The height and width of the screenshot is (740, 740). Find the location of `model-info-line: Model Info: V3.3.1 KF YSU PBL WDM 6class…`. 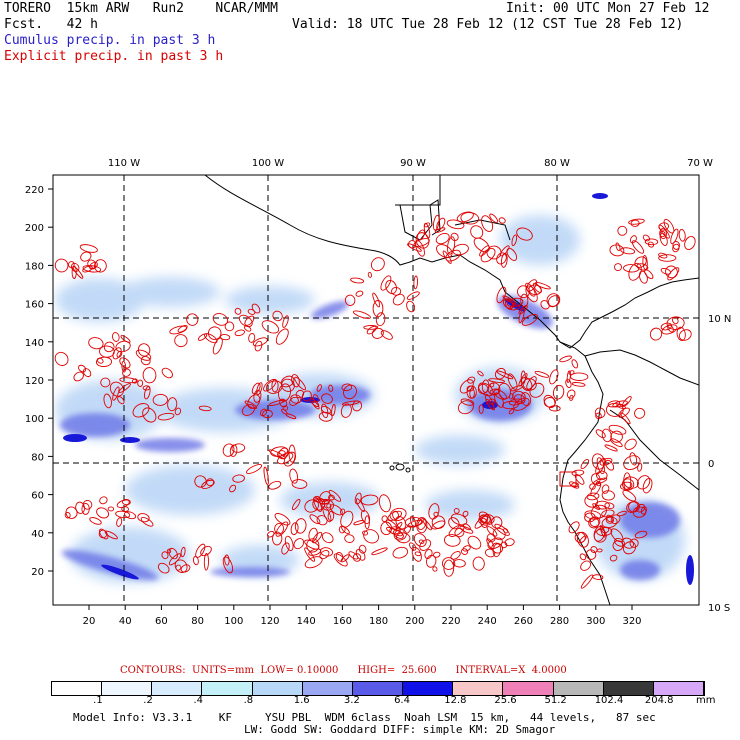

model-info-line: Model Info: V3.3.1 KF YSU PBL WDM 6class… is located at coordinates (364, 717).